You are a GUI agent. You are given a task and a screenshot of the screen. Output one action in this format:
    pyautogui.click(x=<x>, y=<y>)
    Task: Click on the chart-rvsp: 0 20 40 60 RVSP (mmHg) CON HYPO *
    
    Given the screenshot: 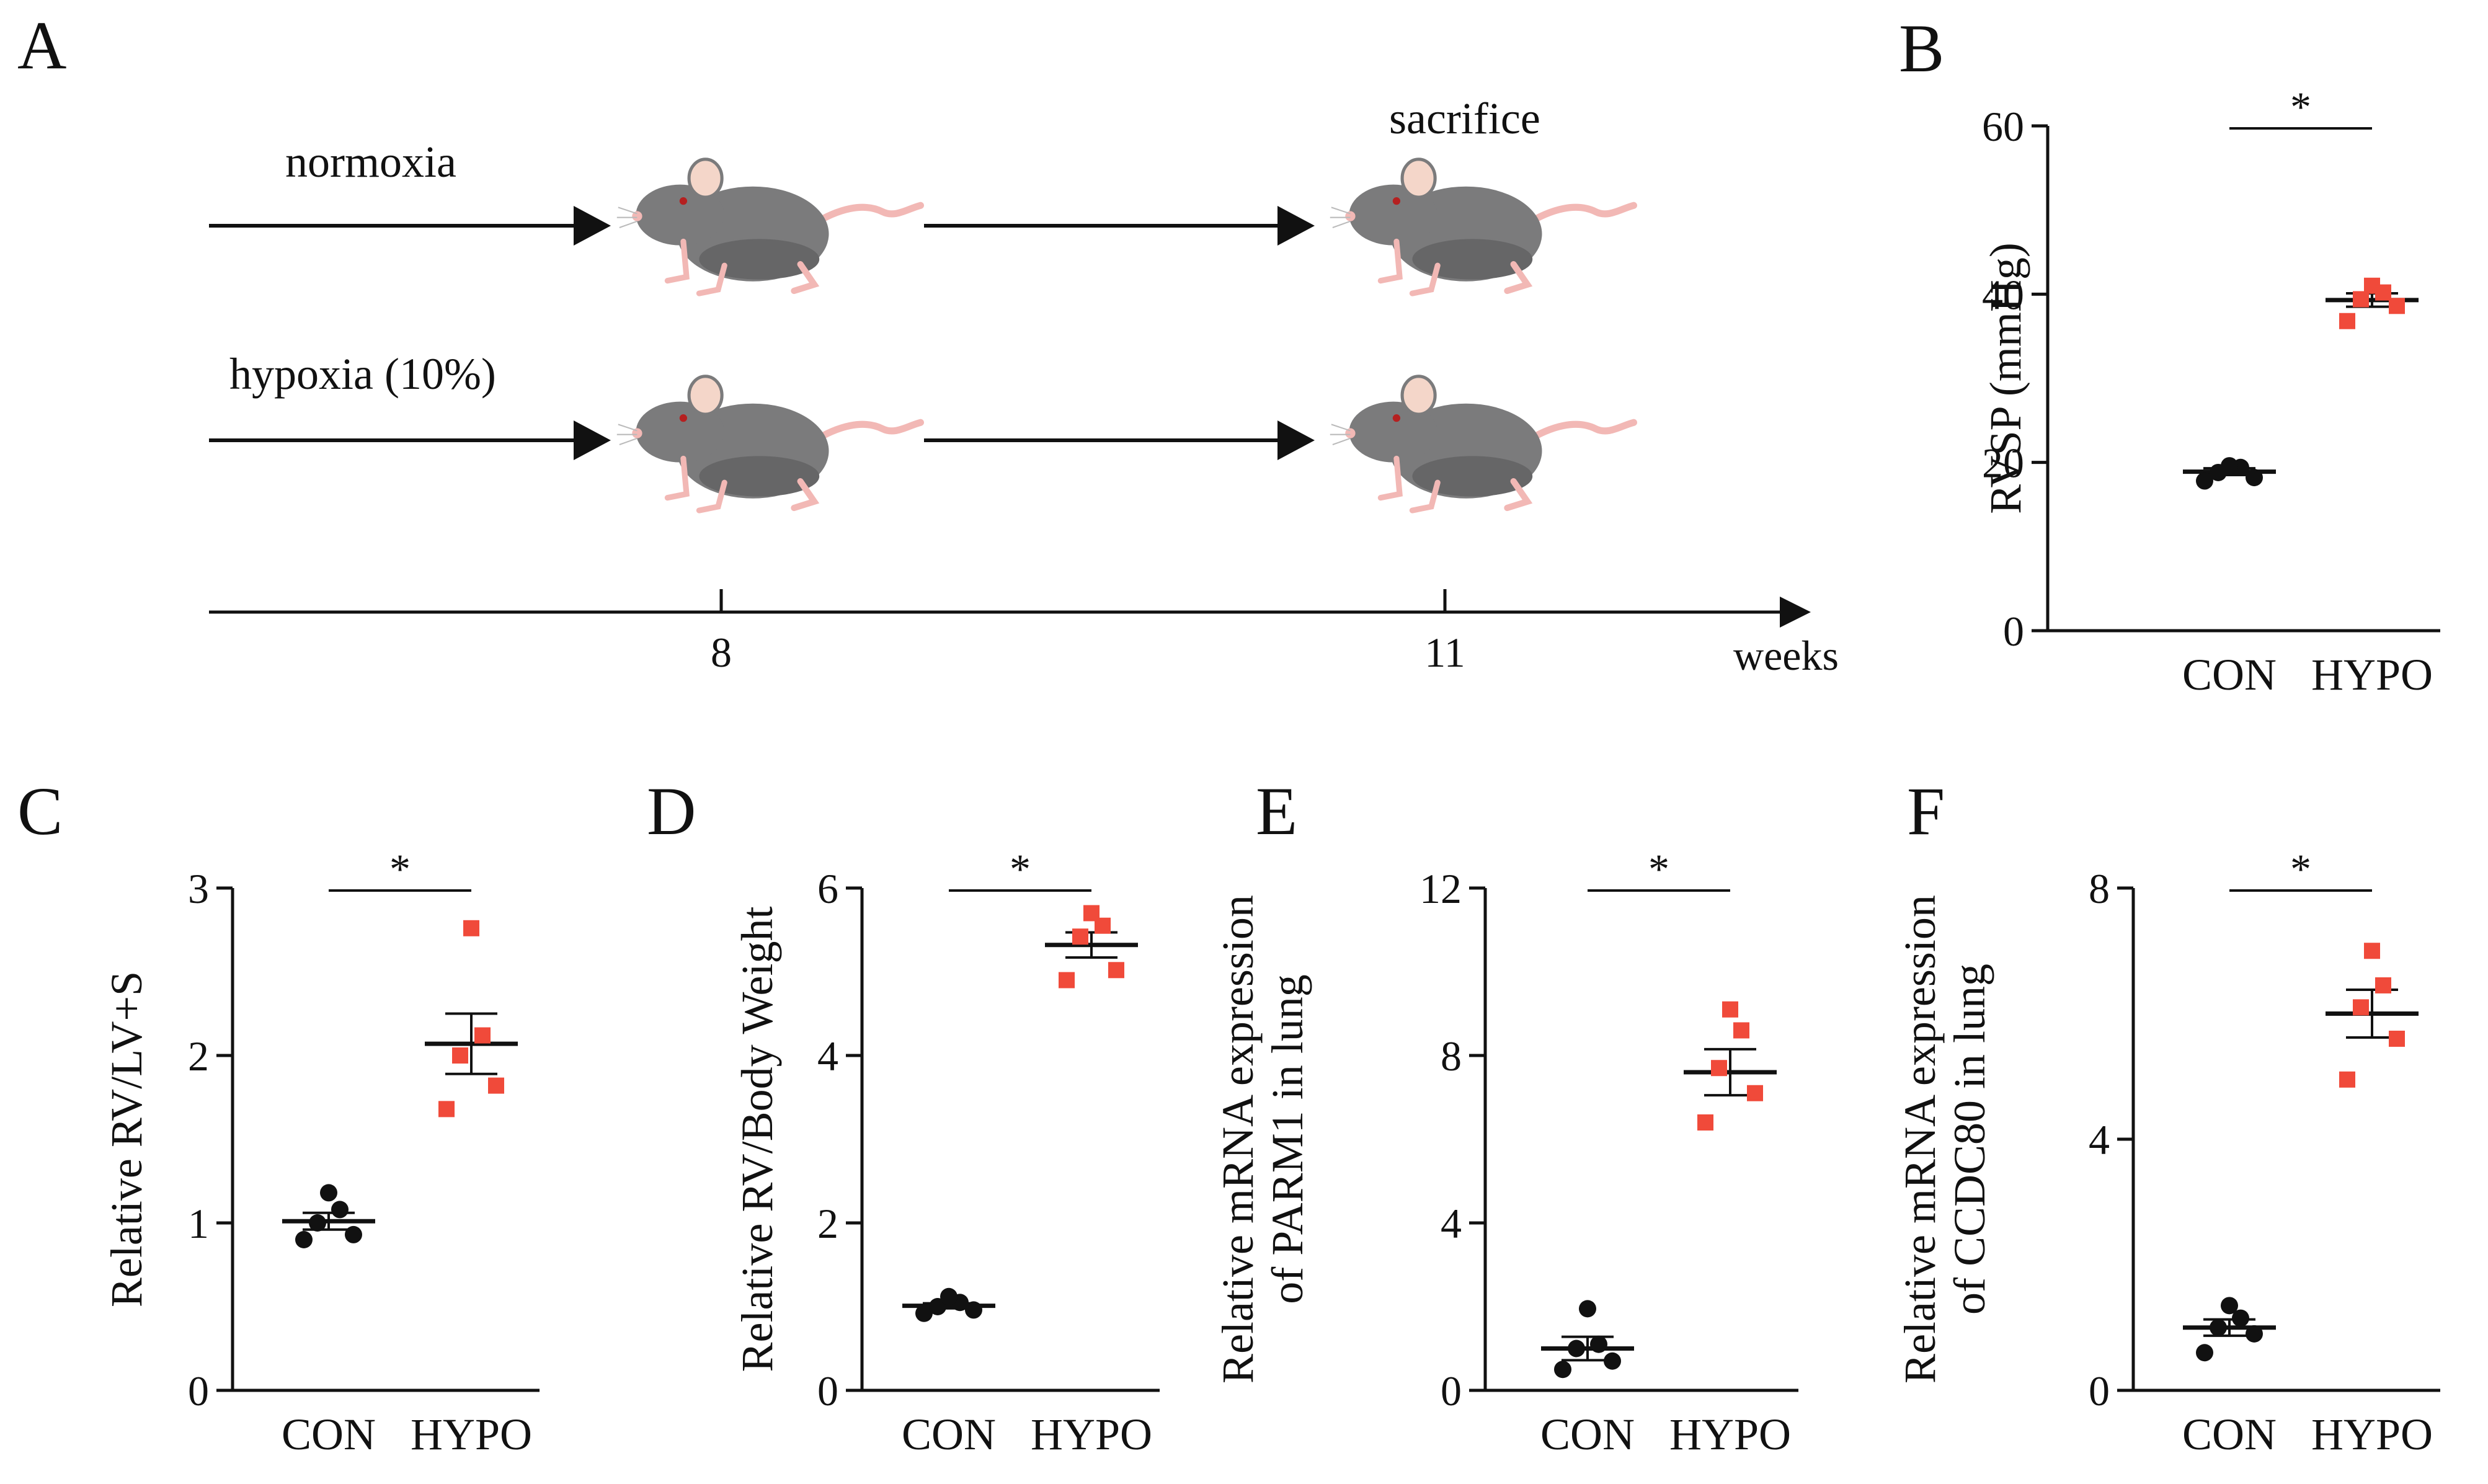 What is the action you would take?
    pyautogui.click(x=2210, y=391)
    